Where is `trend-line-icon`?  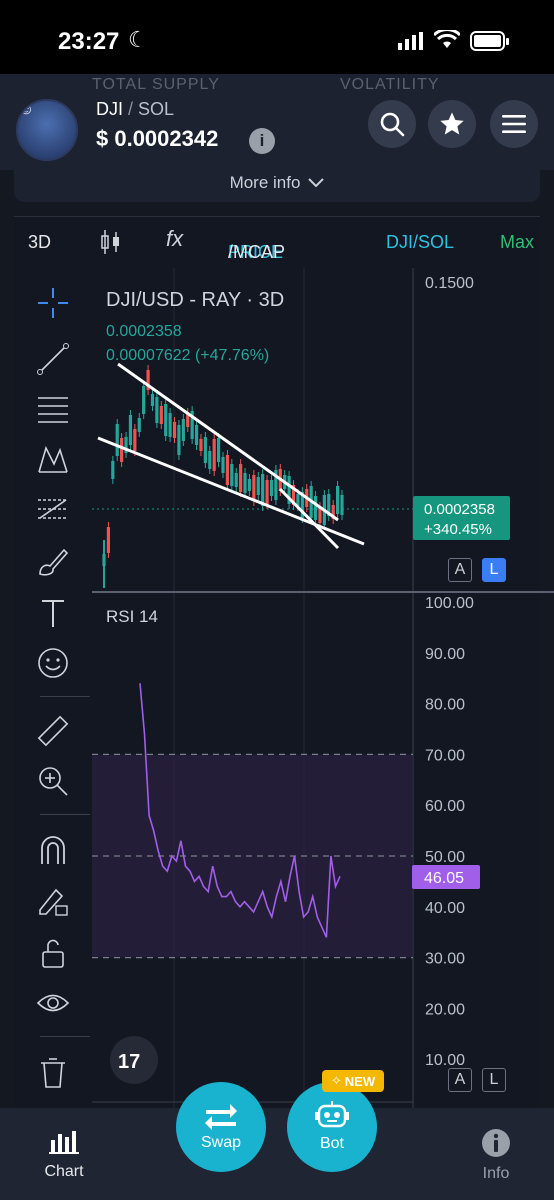 trend-line-icon is located at coordinates (53, 359).